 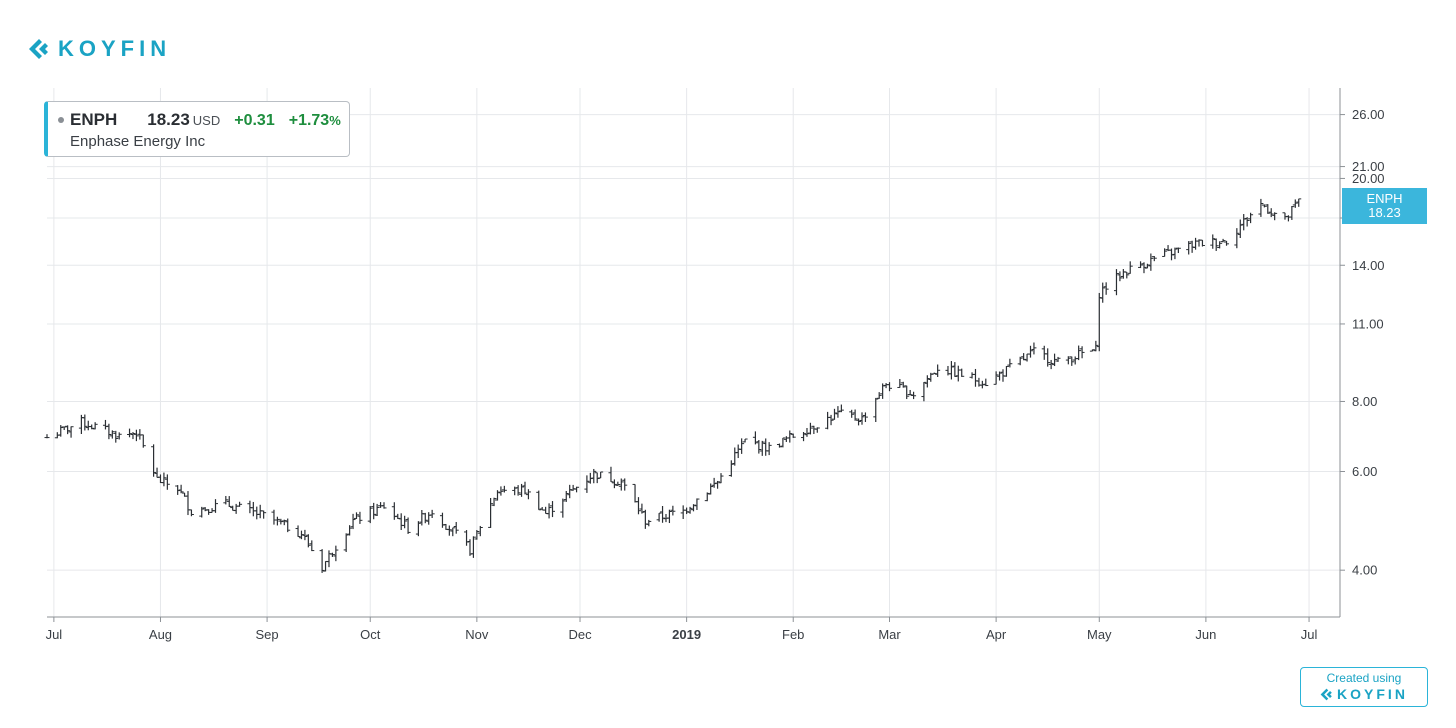 I want to click on percent-sign: %, so click(x=335, y=120).